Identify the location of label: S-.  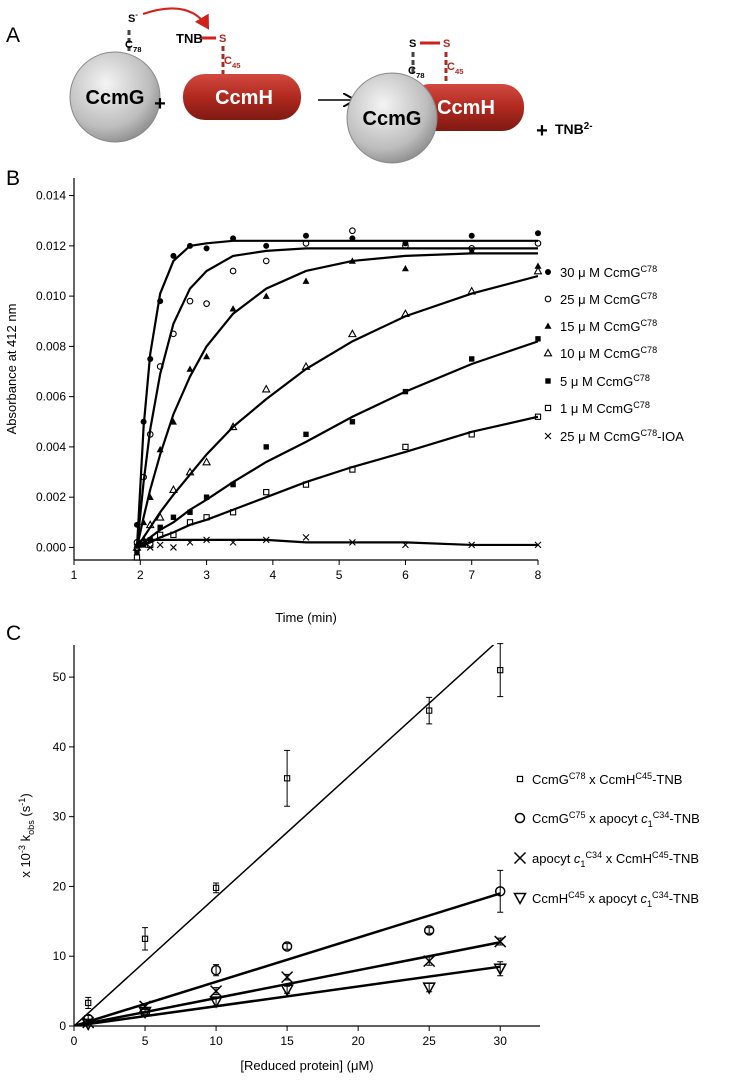
(133, 17).